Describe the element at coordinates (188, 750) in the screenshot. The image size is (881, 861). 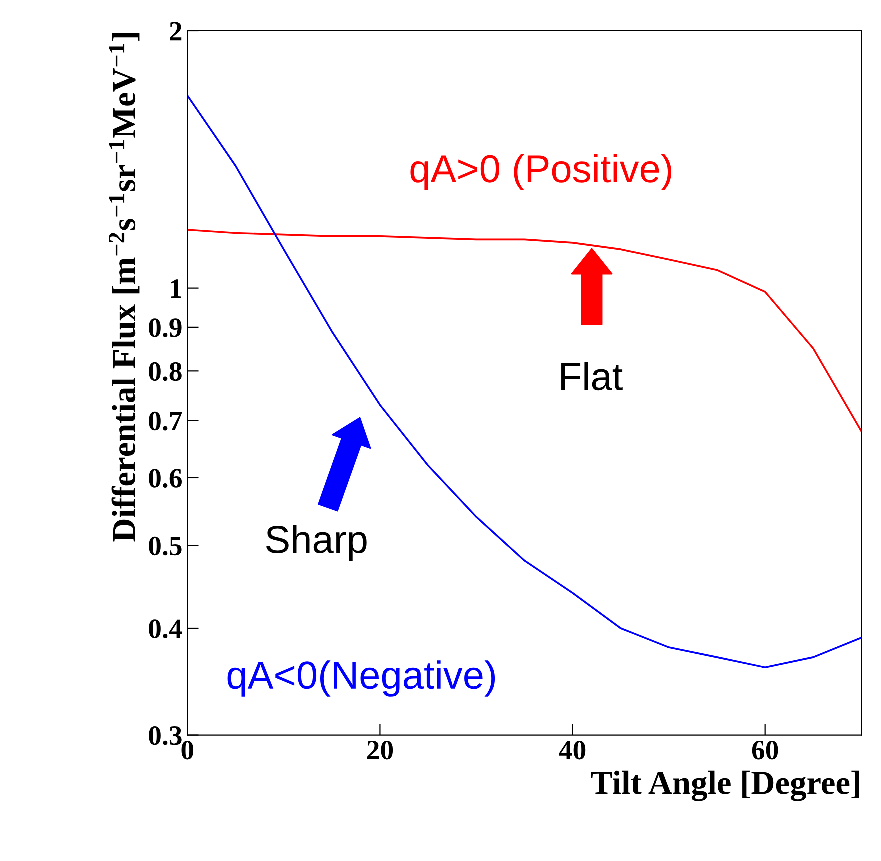
I see `x-tick-label: 0` at that location.